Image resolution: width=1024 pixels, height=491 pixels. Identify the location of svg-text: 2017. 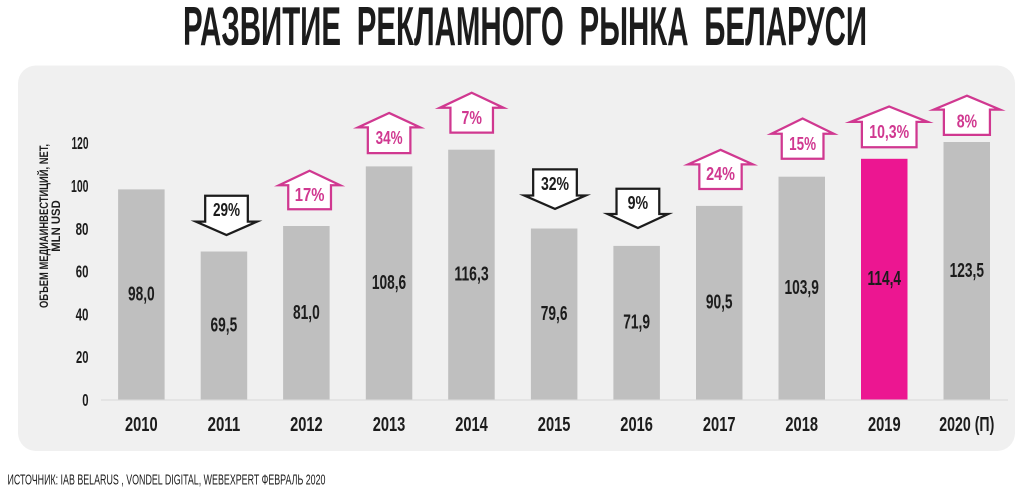
(719, 424).